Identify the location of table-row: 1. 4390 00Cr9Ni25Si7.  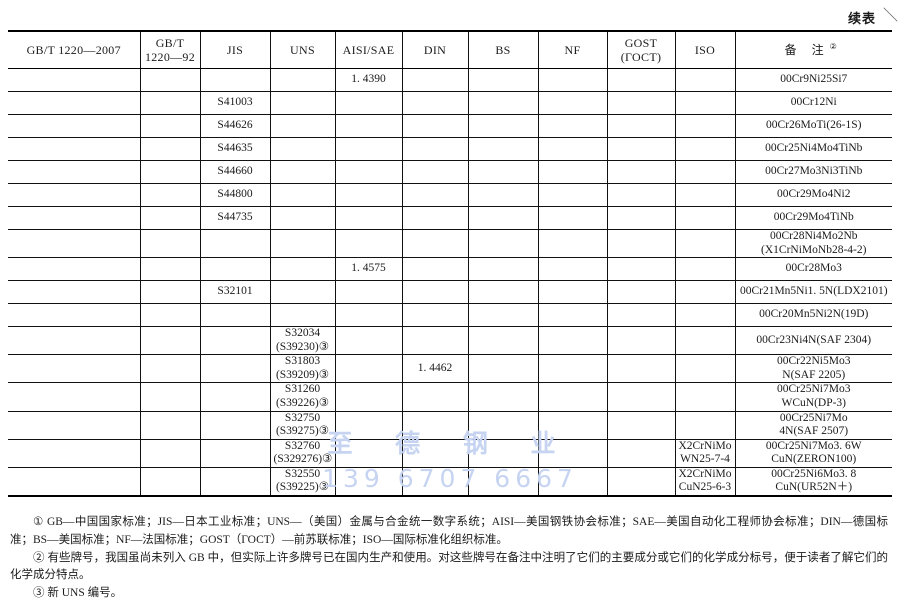
(450, 80).